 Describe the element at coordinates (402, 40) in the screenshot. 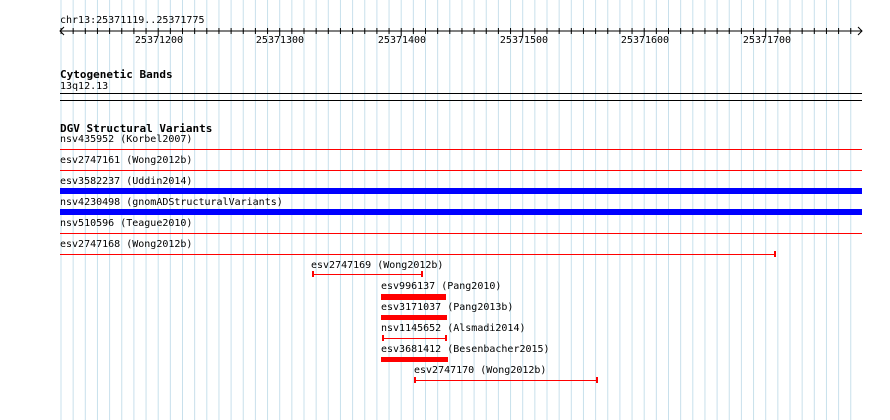

I see `tick-label: 25371400` at that location.